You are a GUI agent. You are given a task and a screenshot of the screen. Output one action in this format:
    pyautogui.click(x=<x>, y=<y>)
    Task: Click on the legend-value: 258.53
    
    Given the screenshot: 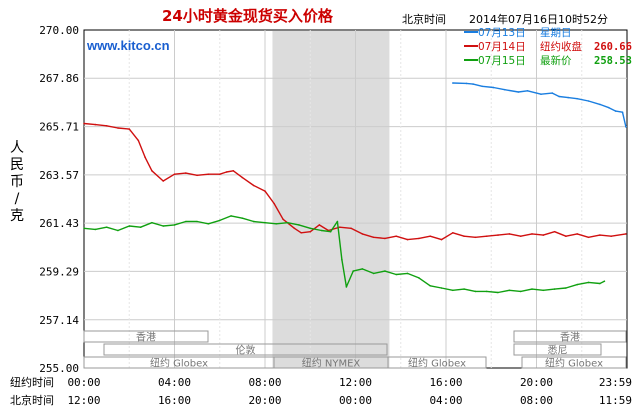 What is the action you would take?
    pyautogui.click(x=613, y=61)
    